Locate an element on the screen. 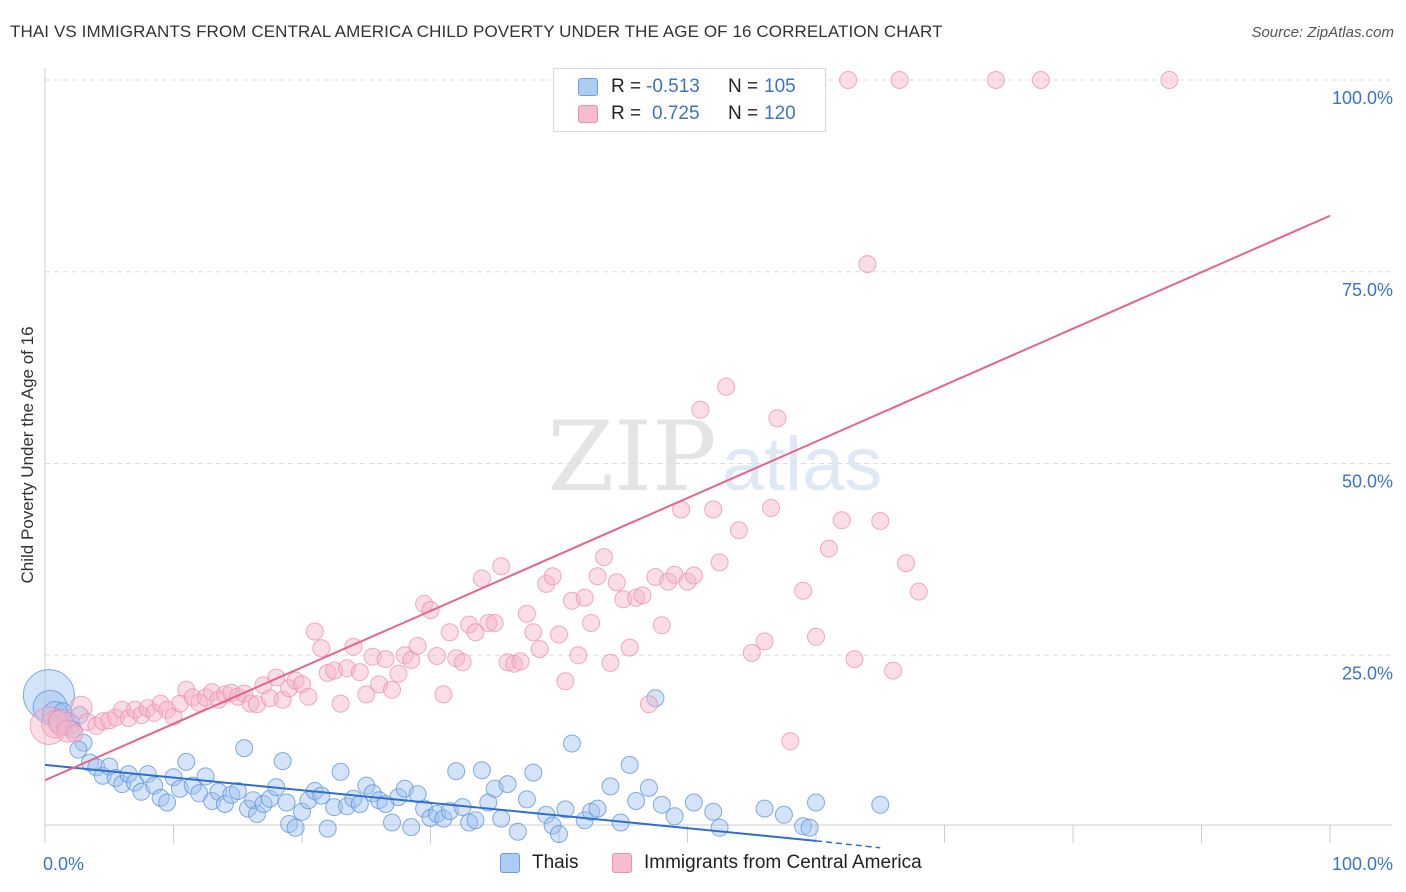 Image resolution: width=1406 pixels, height=892 pixels. watermark-zip: ZIP is located at coordinates (631, 457).